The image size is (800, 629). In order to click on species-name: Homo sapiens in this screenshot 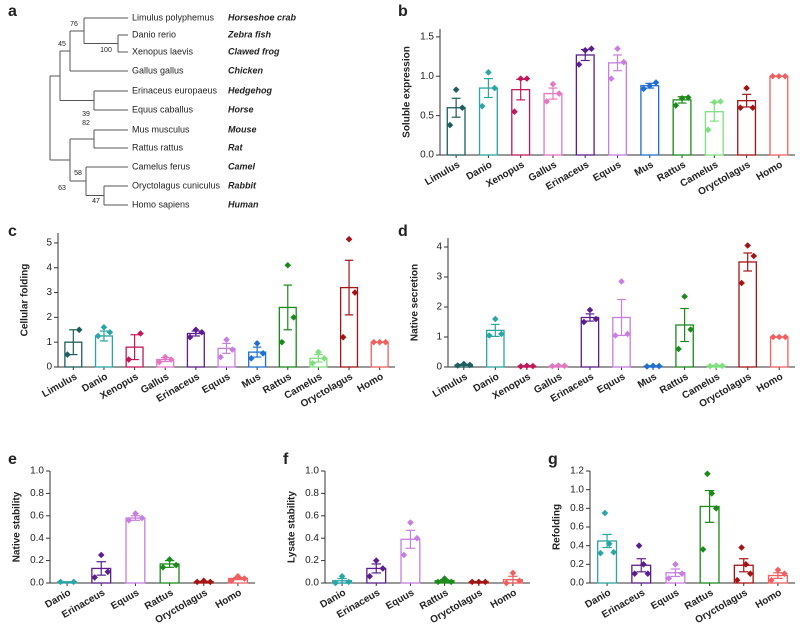, I will do `click(161, 204)`.